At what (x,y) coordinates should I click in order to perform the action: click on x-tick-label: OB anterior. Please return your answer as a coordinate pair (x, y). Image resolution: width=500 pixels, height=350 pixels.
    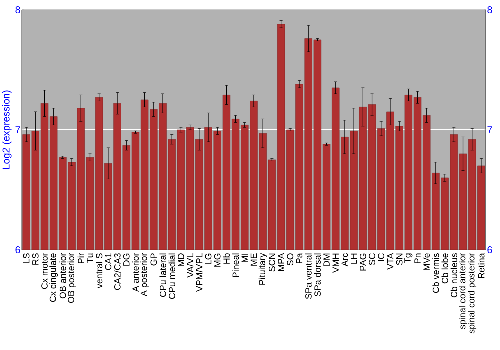
    Looking at the image, I should click on (63, 276).